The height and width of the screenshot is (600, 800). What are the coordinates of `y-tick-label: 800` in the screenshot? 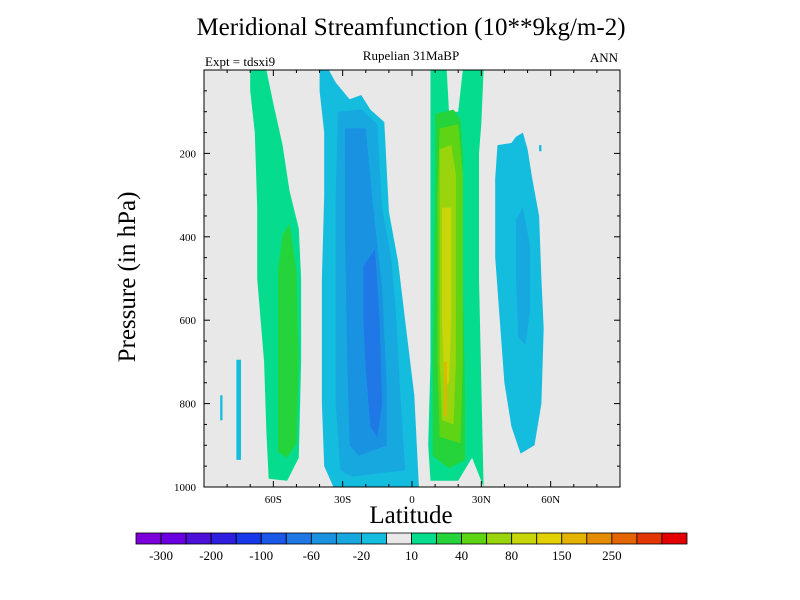 It's located at (188, 405).